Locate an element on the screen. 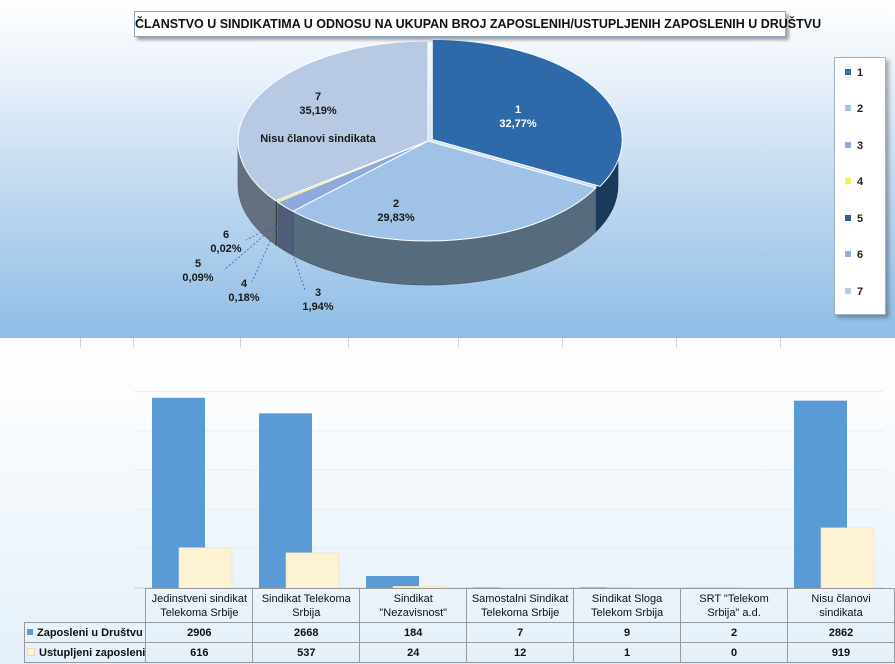  data-cell: 537 is located at coordinates (306, 652).